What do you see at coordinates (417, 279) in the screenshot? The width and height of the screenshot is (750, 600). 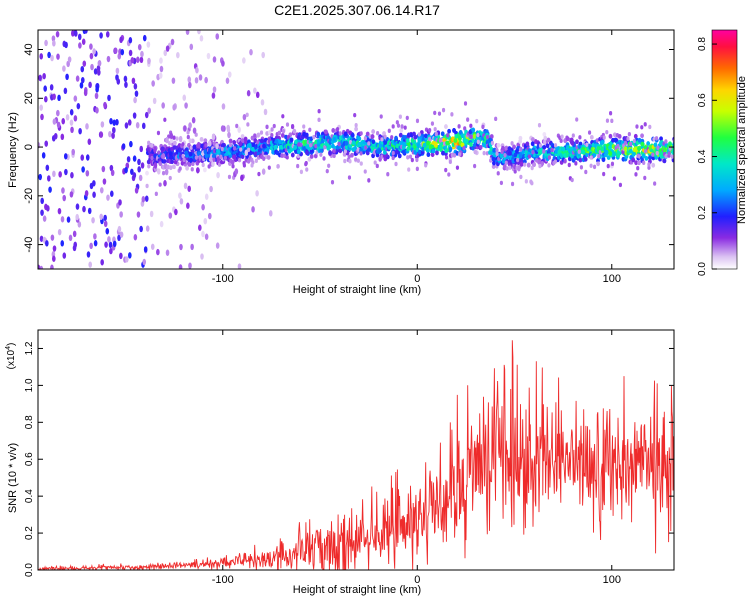 I see `spectrogram-x-tick-label: 0` at bounding box center [417, 279].